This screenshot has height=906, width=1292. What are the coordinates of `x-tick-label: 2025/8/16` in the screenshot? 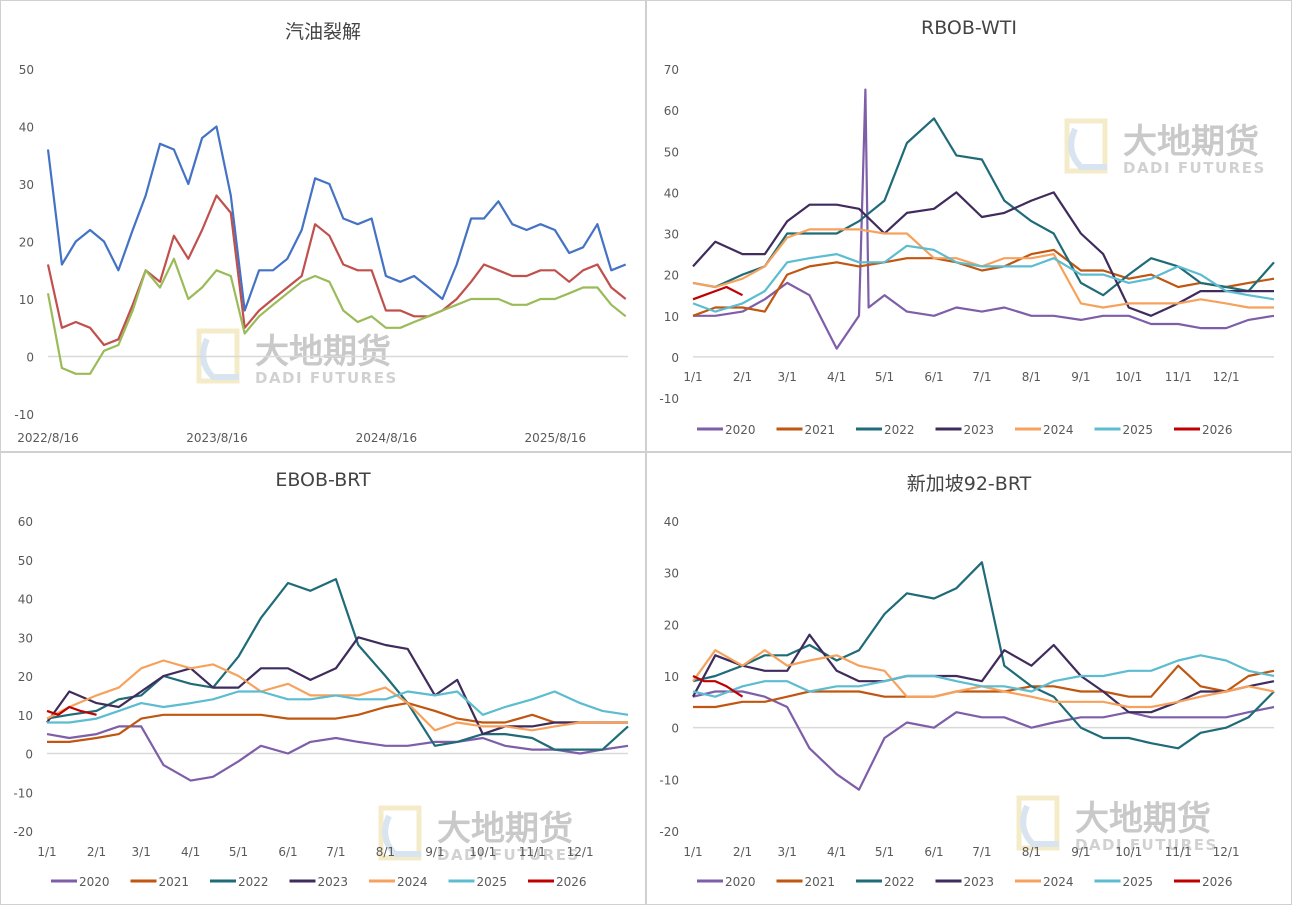 It's located at (556, 438).